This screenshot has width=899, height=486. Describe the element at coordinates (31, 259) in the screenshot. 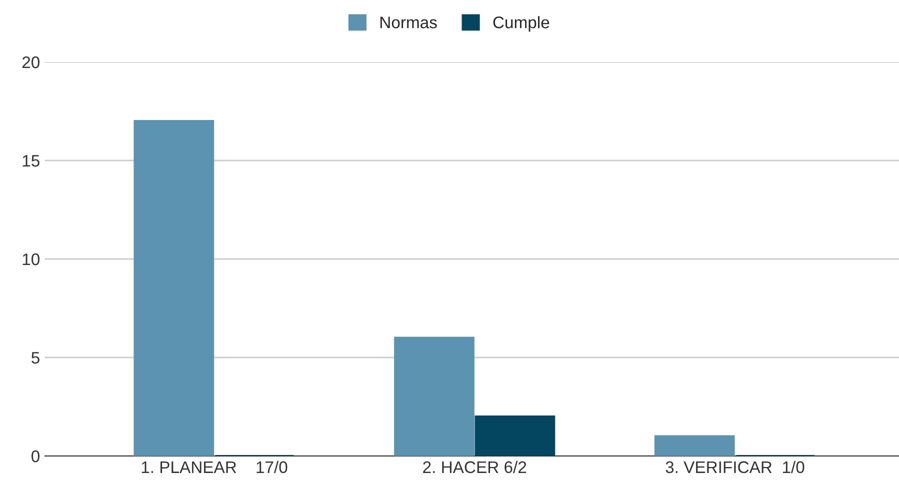

I see `y-tick-label: 10` at that location.